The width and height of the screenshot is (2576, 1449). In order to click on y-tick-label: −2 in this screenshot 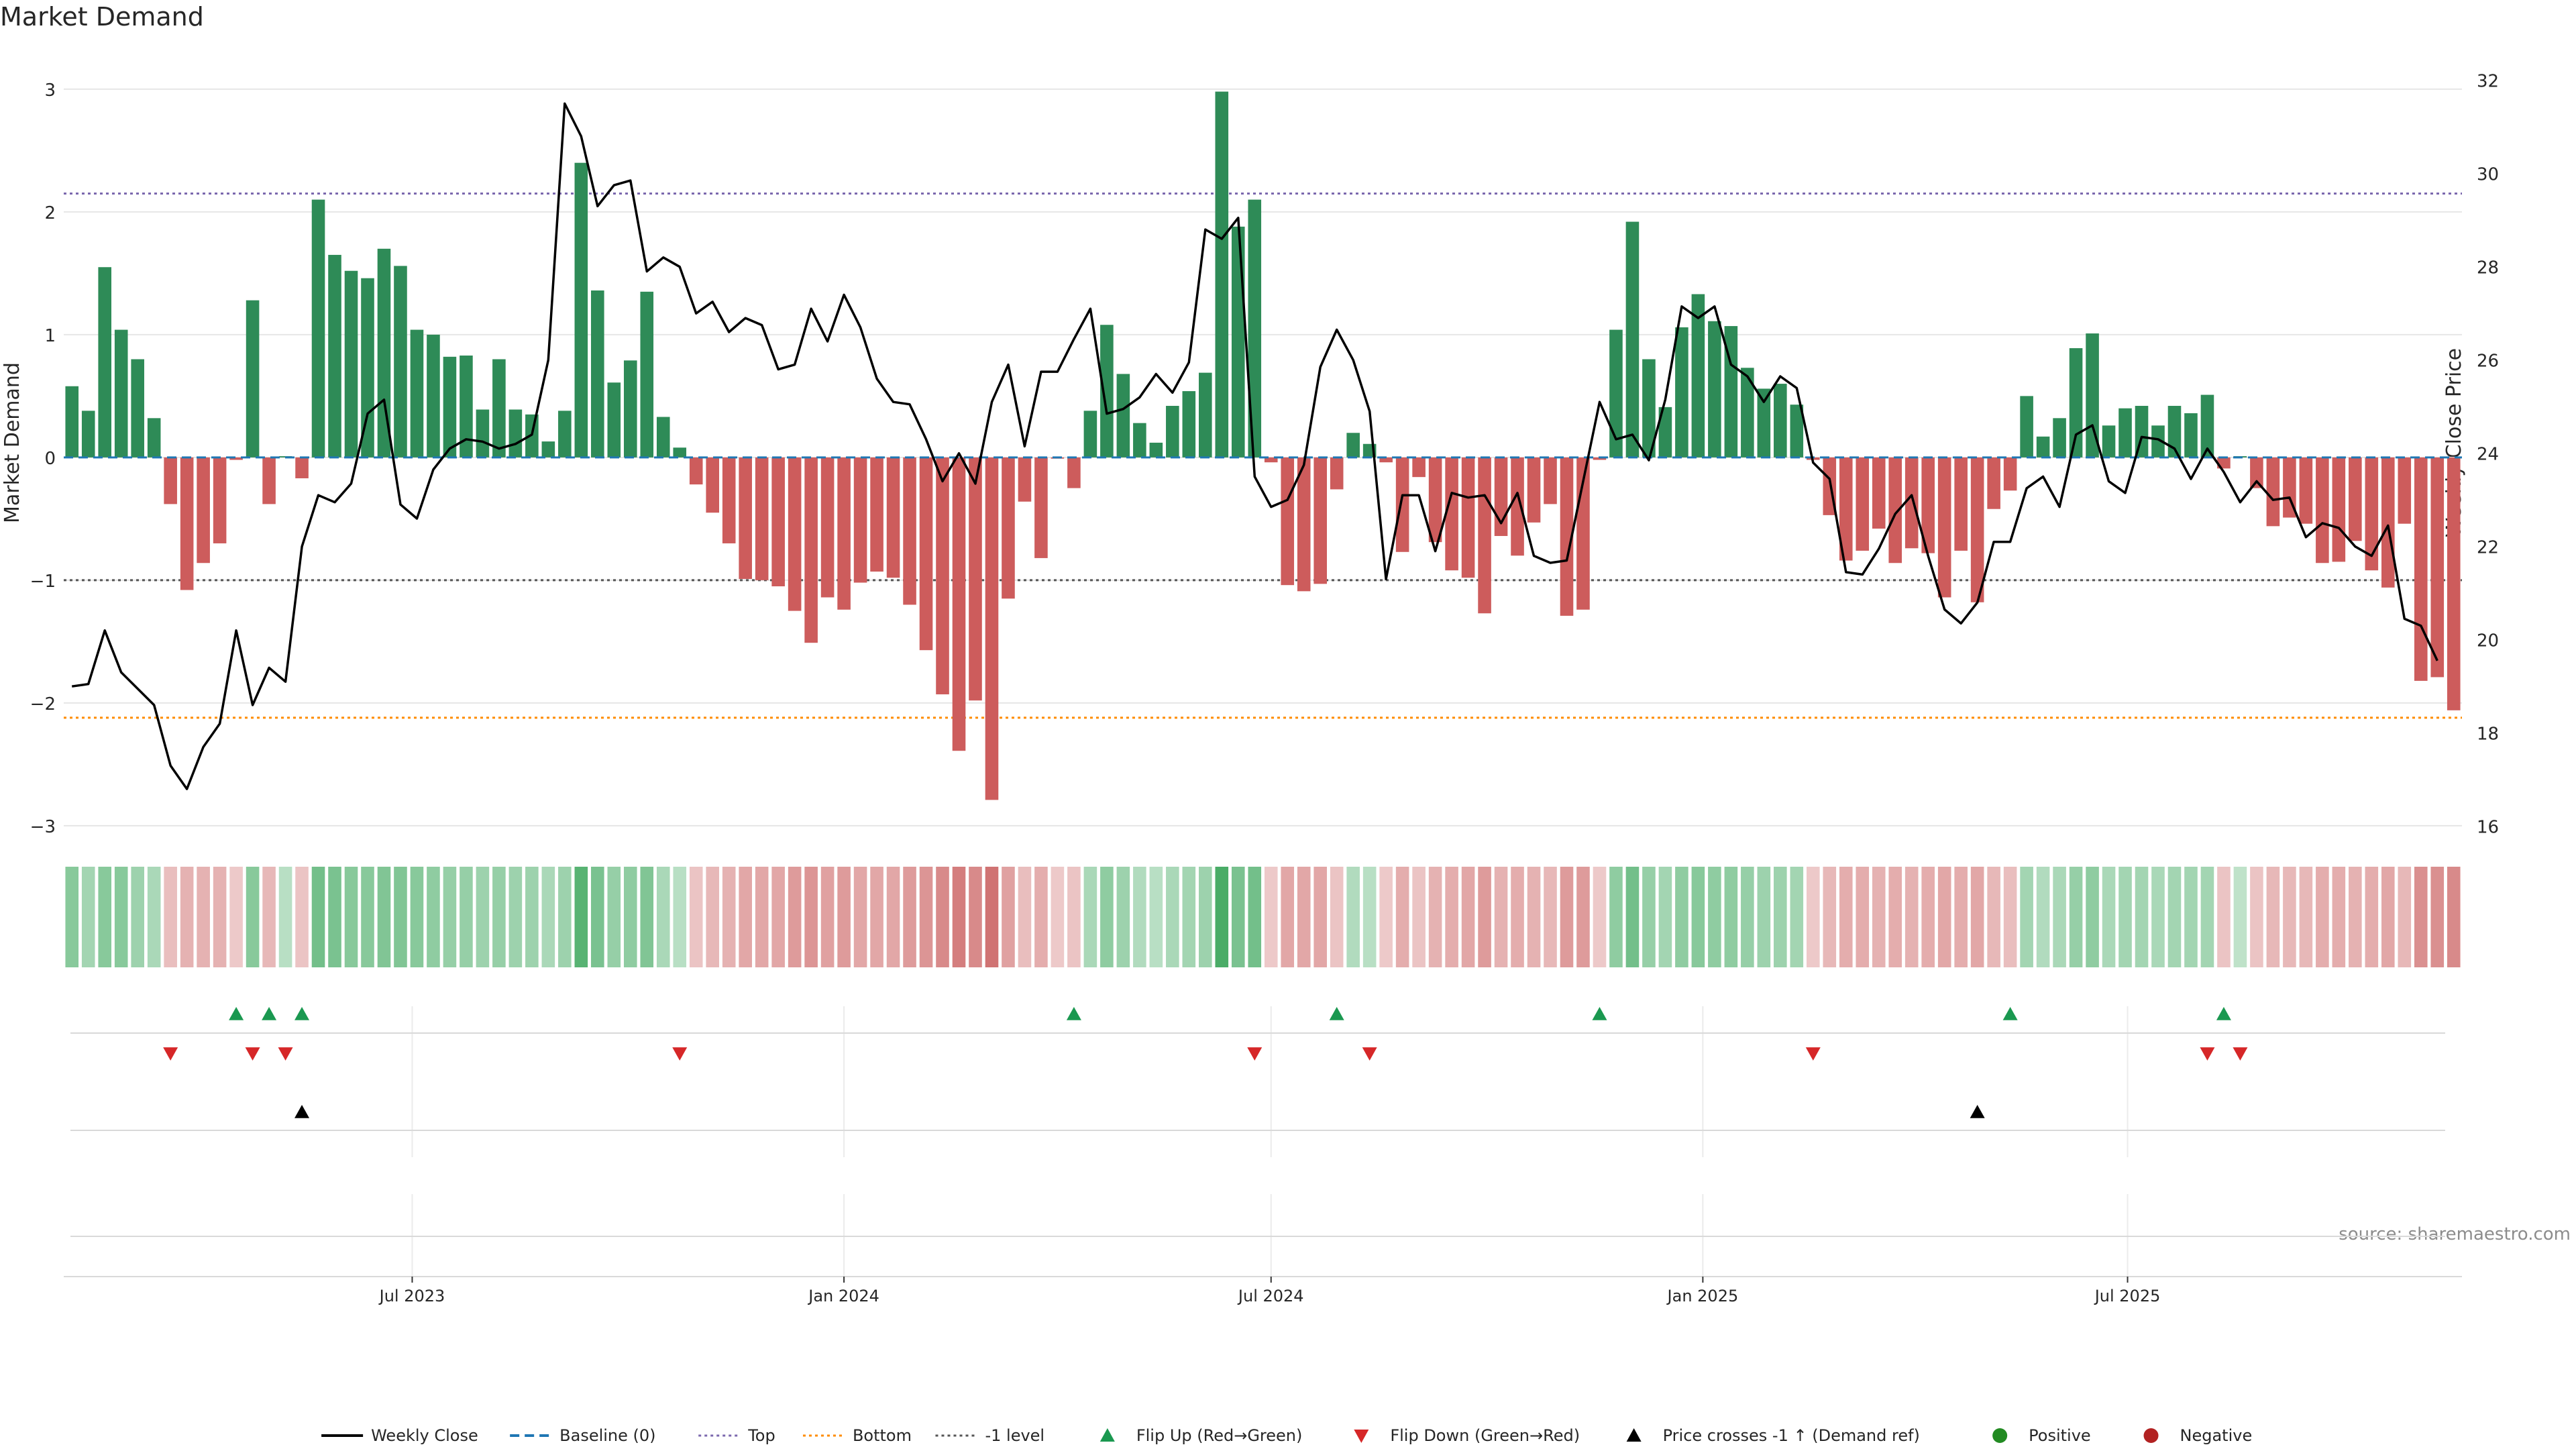, I will do `click(43, 704)`.